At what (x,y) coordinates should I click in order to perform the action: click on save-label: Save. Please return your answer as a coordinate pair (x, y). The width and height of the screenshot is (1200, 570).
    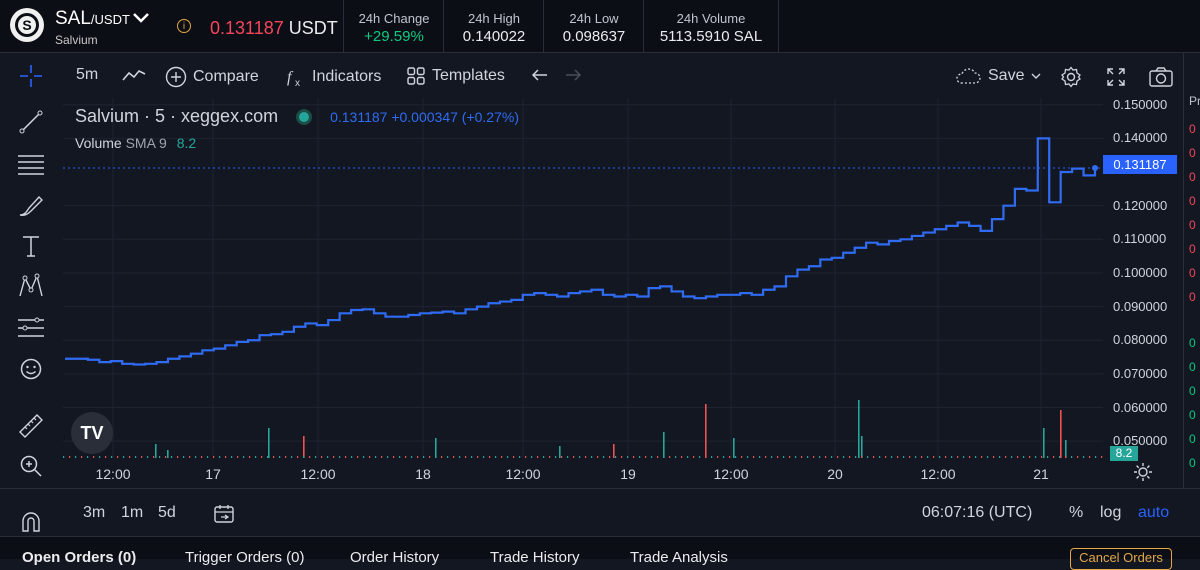
    Looking at the image, I should click on (1006, 75).